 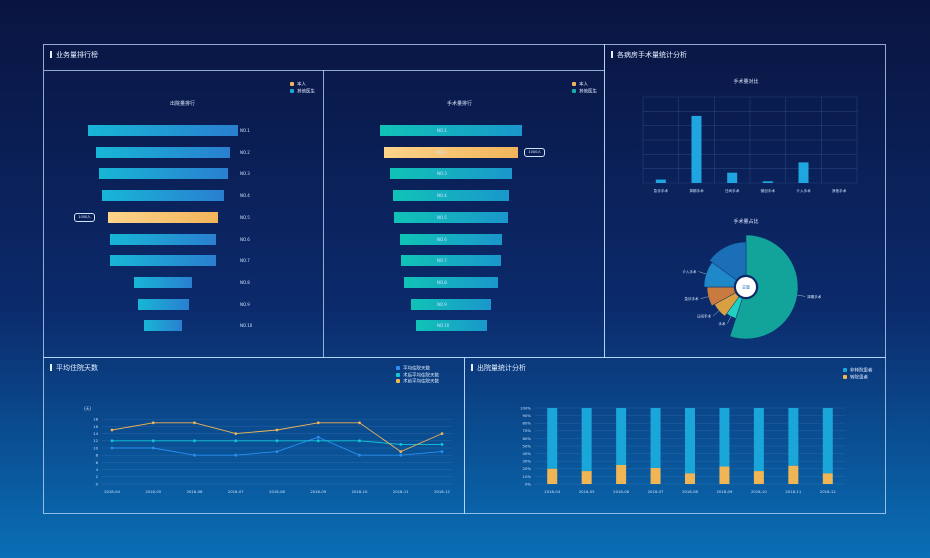 I want to click on legend-item-transfer: 转院患者, so click(x=858, y=378).